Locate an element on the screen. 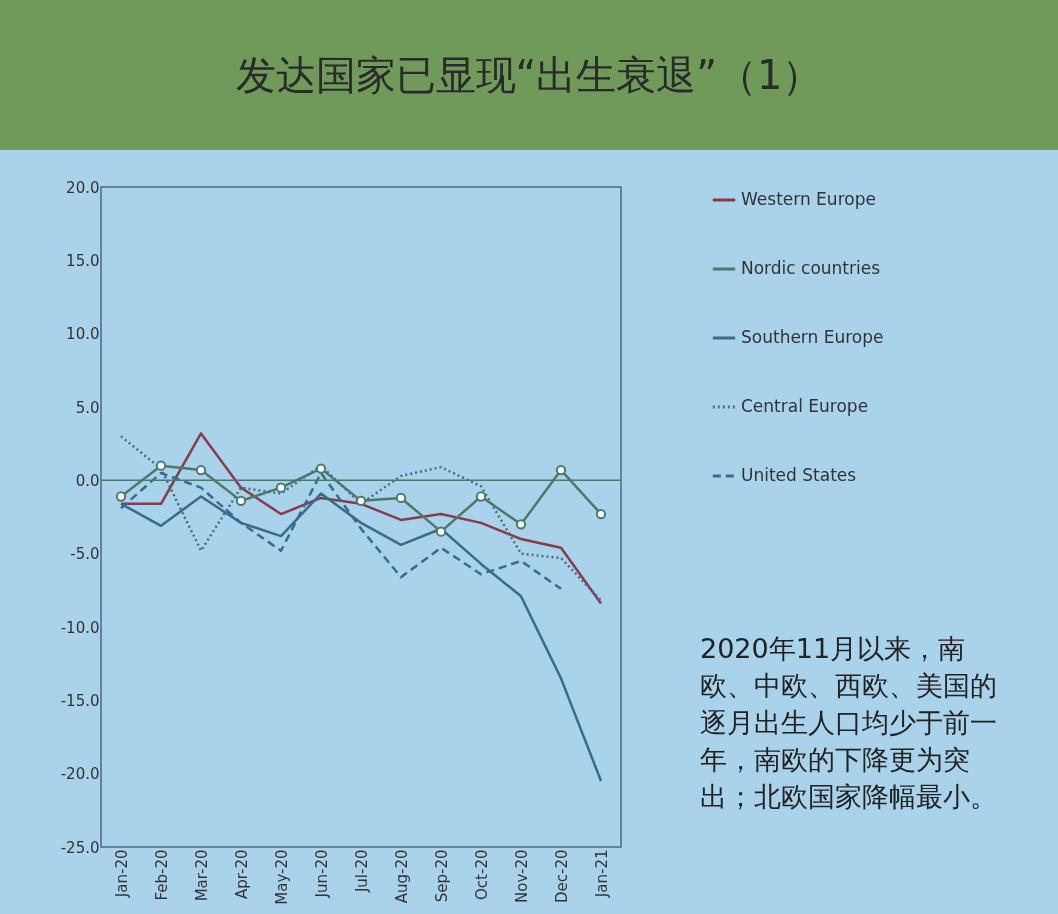  legend-label: Nordic countries is located at coordinates (811, 268).